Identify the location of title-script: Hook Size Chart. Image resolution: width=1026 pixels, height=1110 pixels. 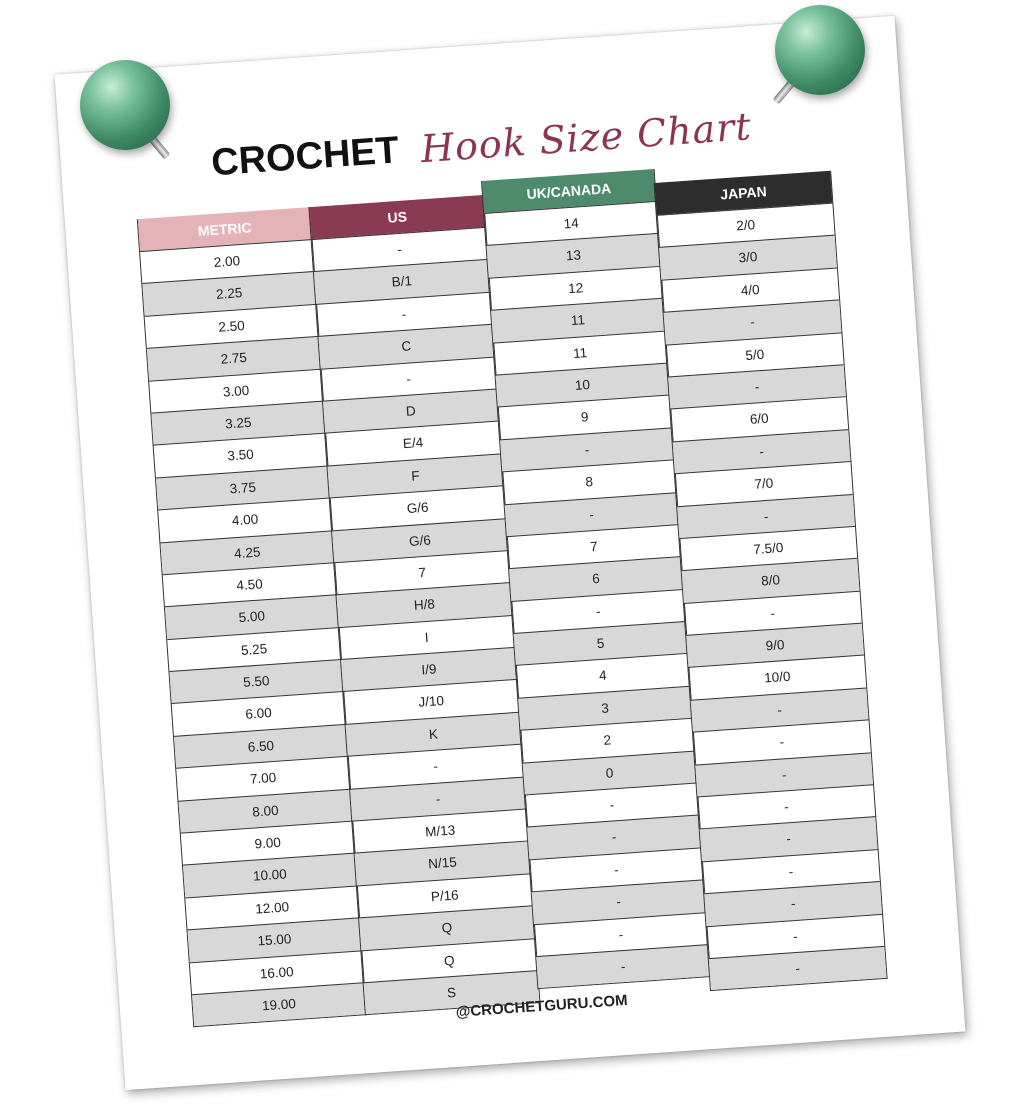
(586, 138).